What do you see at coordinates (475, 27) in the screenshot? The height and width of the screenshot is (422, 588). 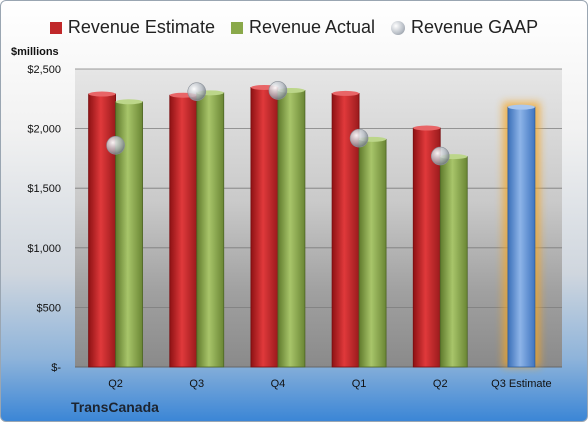 I see `legend-label-gaap: Revenue GAAP` at bounding box center [475, 27].